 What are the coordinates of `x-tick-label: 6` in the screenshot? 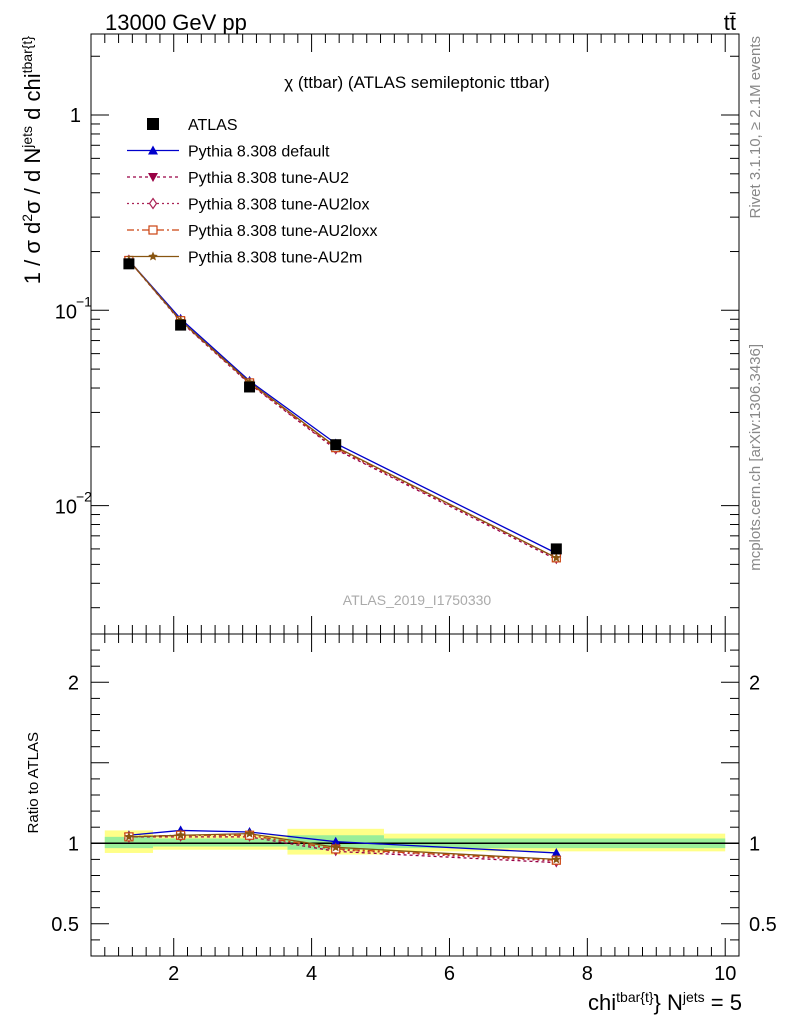 It's located at (449, 974).